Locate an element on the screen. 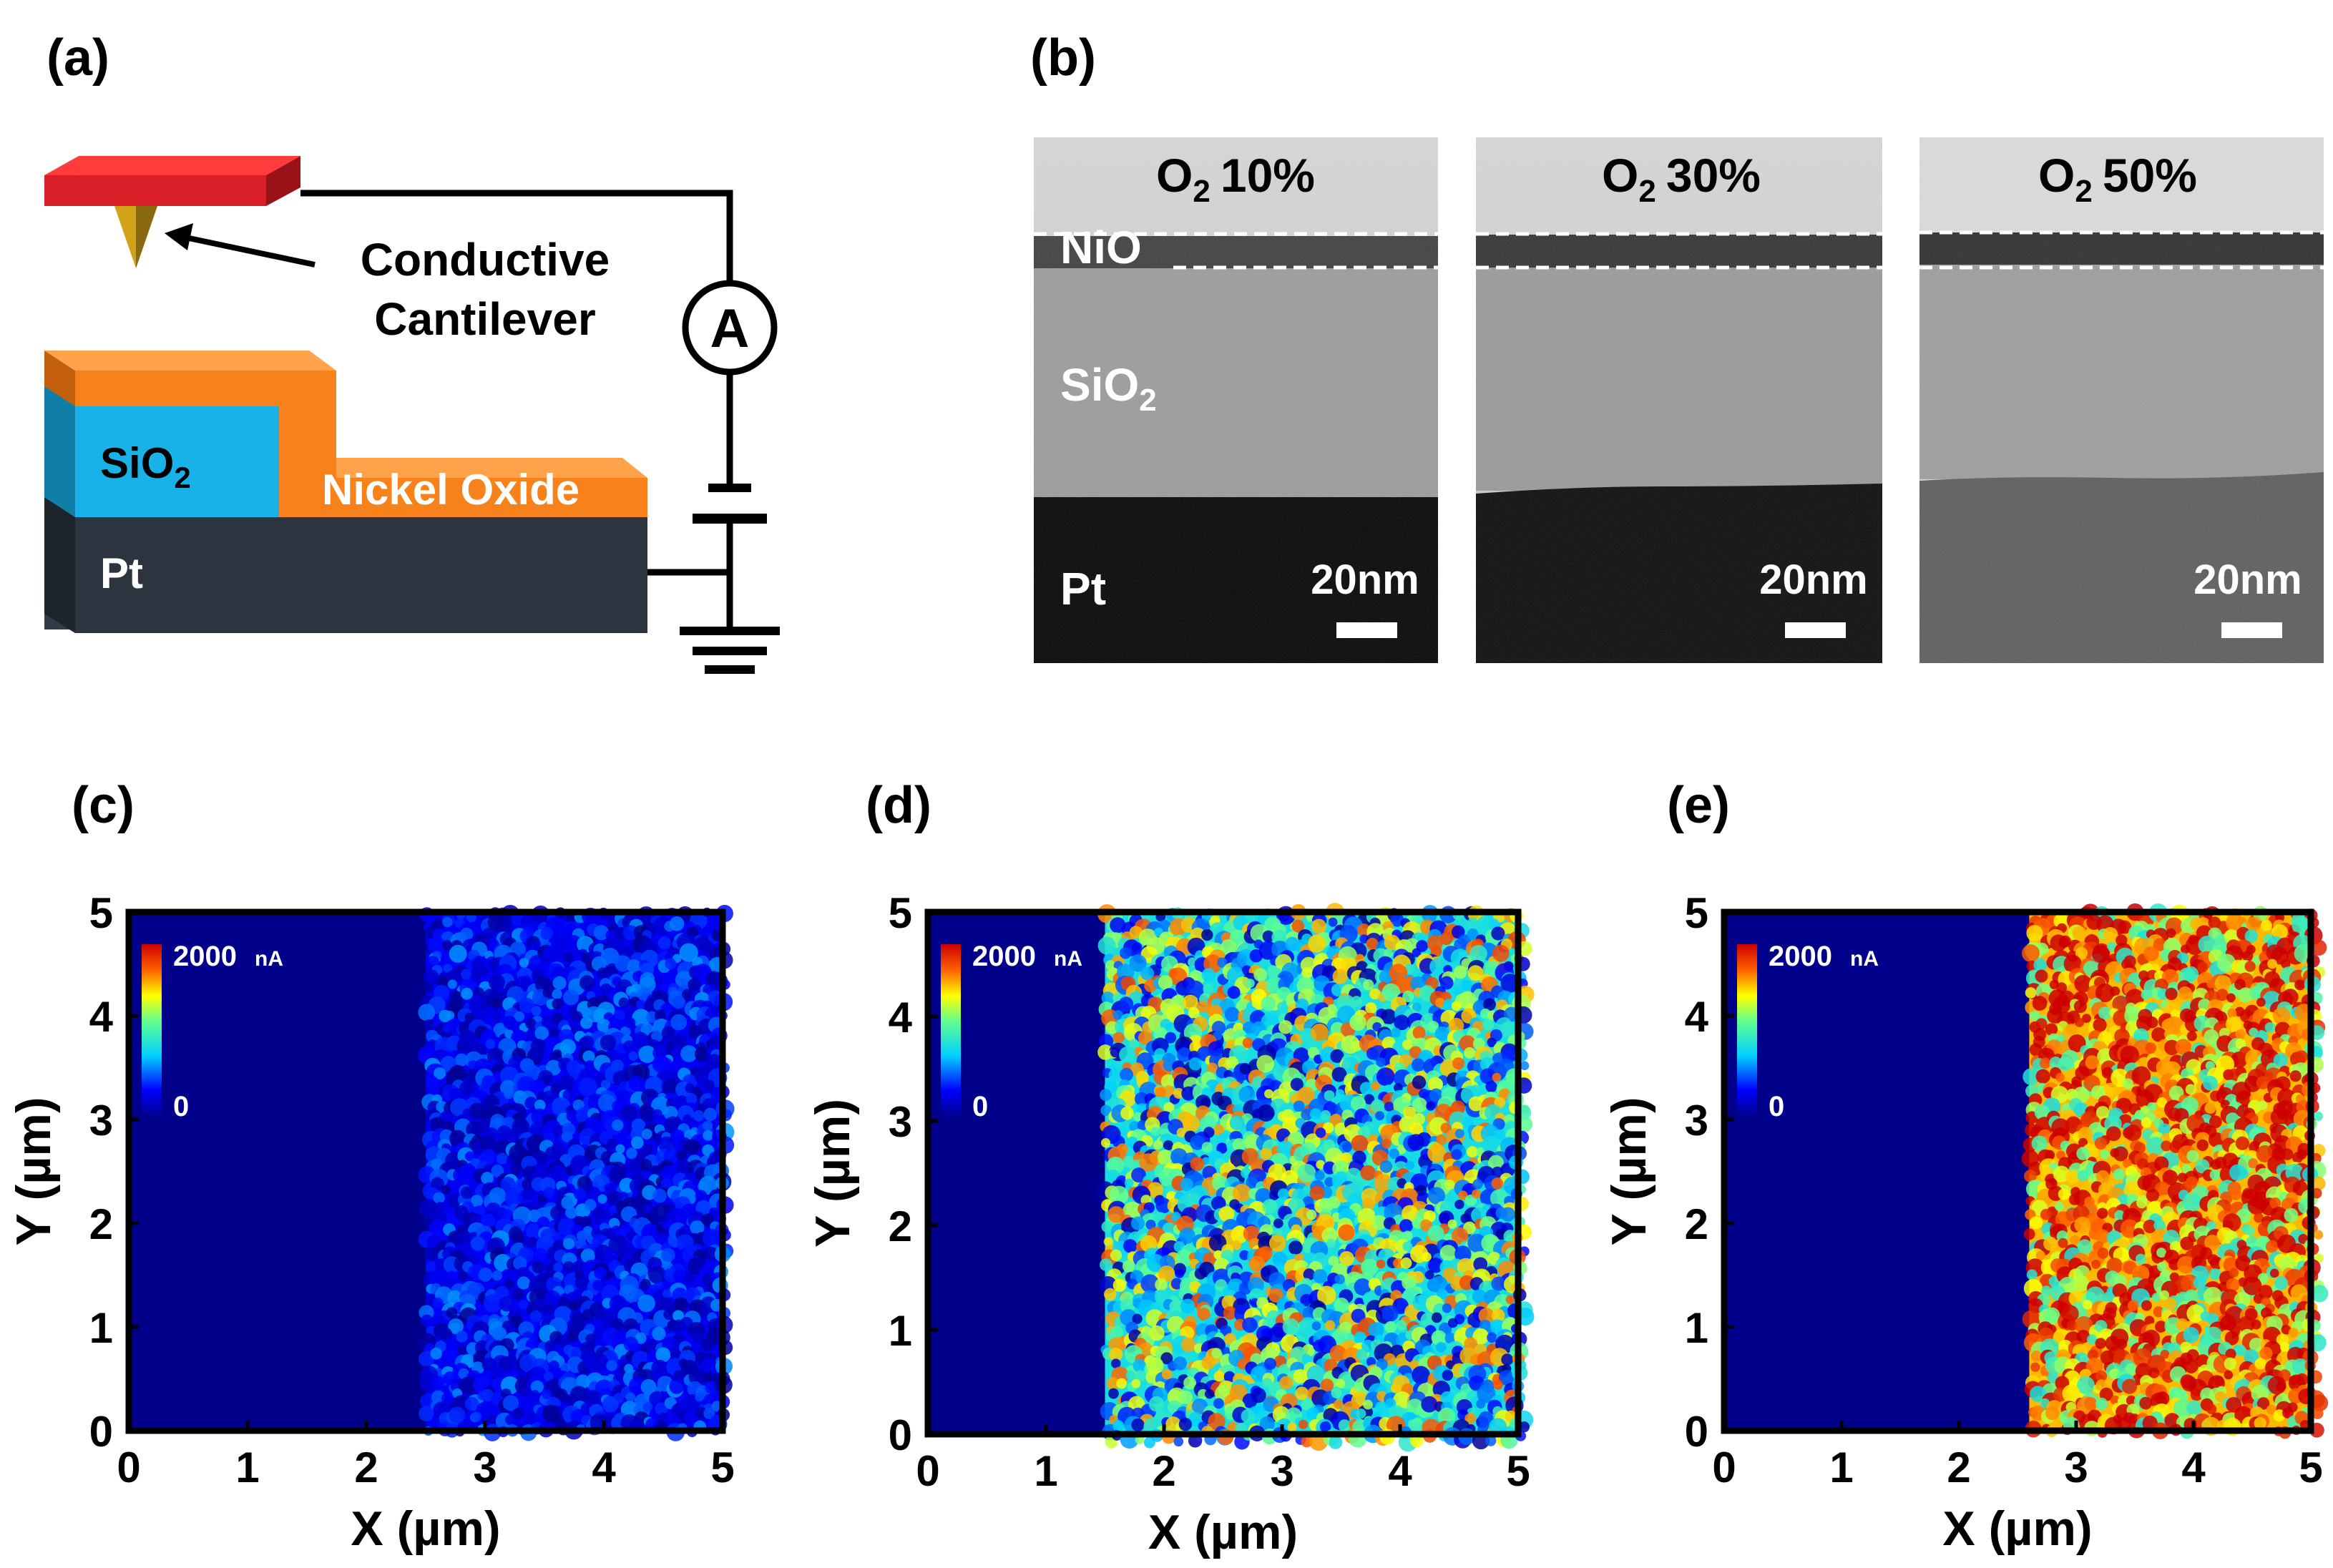 The height and width of the screenshot is (1568, 2333). panel-label-e: (e) is located at coordinates (1698, 806).